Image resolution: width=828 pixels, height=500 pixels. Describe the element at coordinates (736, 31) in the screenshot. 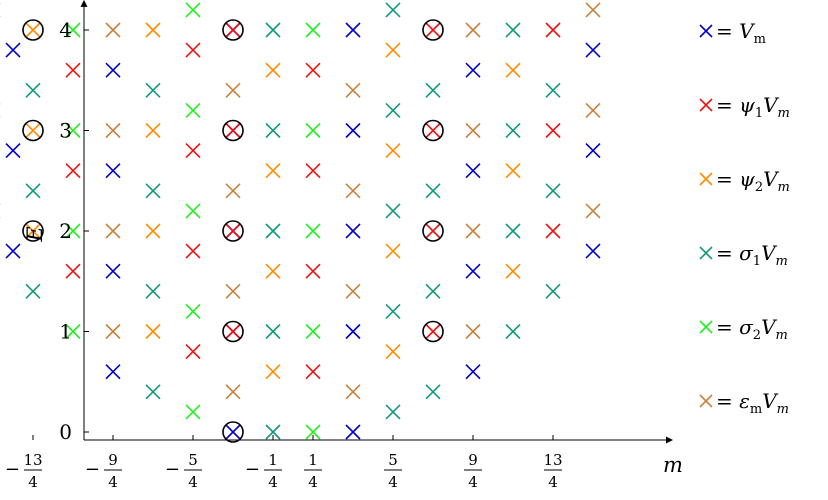

I see `legend-text-0: = V` at that location.